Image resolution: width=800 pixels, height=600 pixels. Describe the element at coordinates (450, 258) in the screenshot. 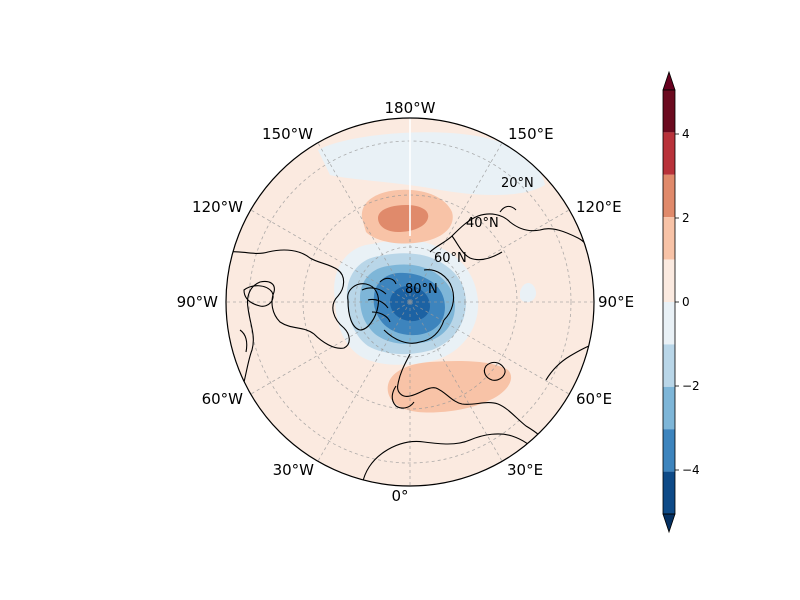

I see `lat-label-60n: 60°N` at that location.